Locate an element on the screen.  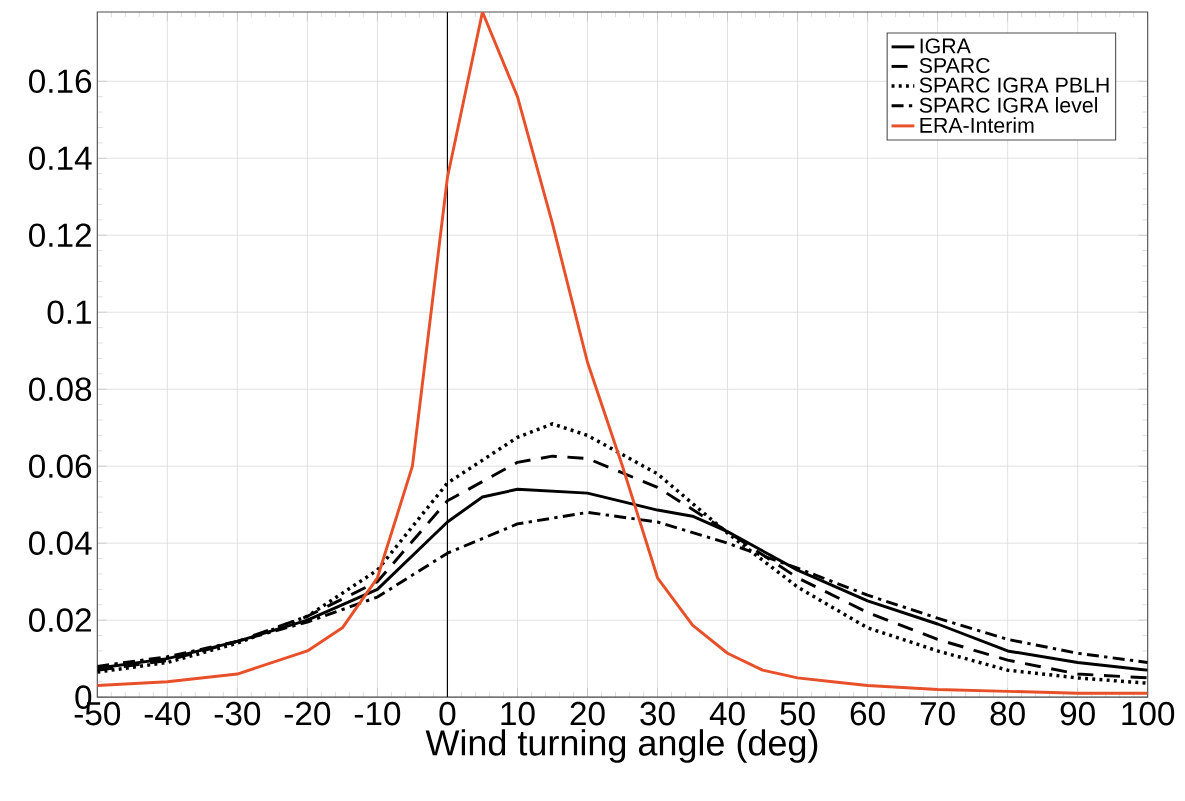
x-tick-label: 80 is located at coordinates (1007, 713).